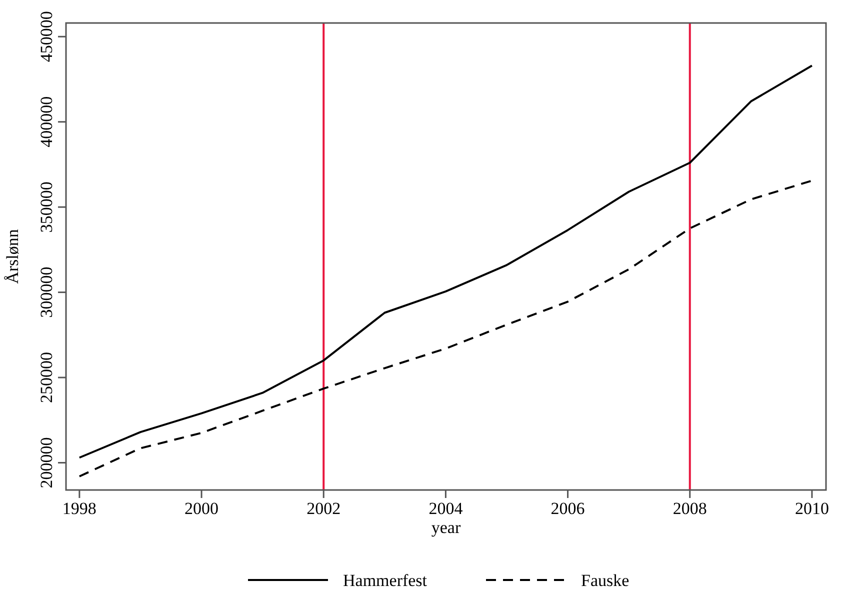 This screenshot has height=598, width=841. I want to click on y-tick-label: 350000, so click(46, 207).